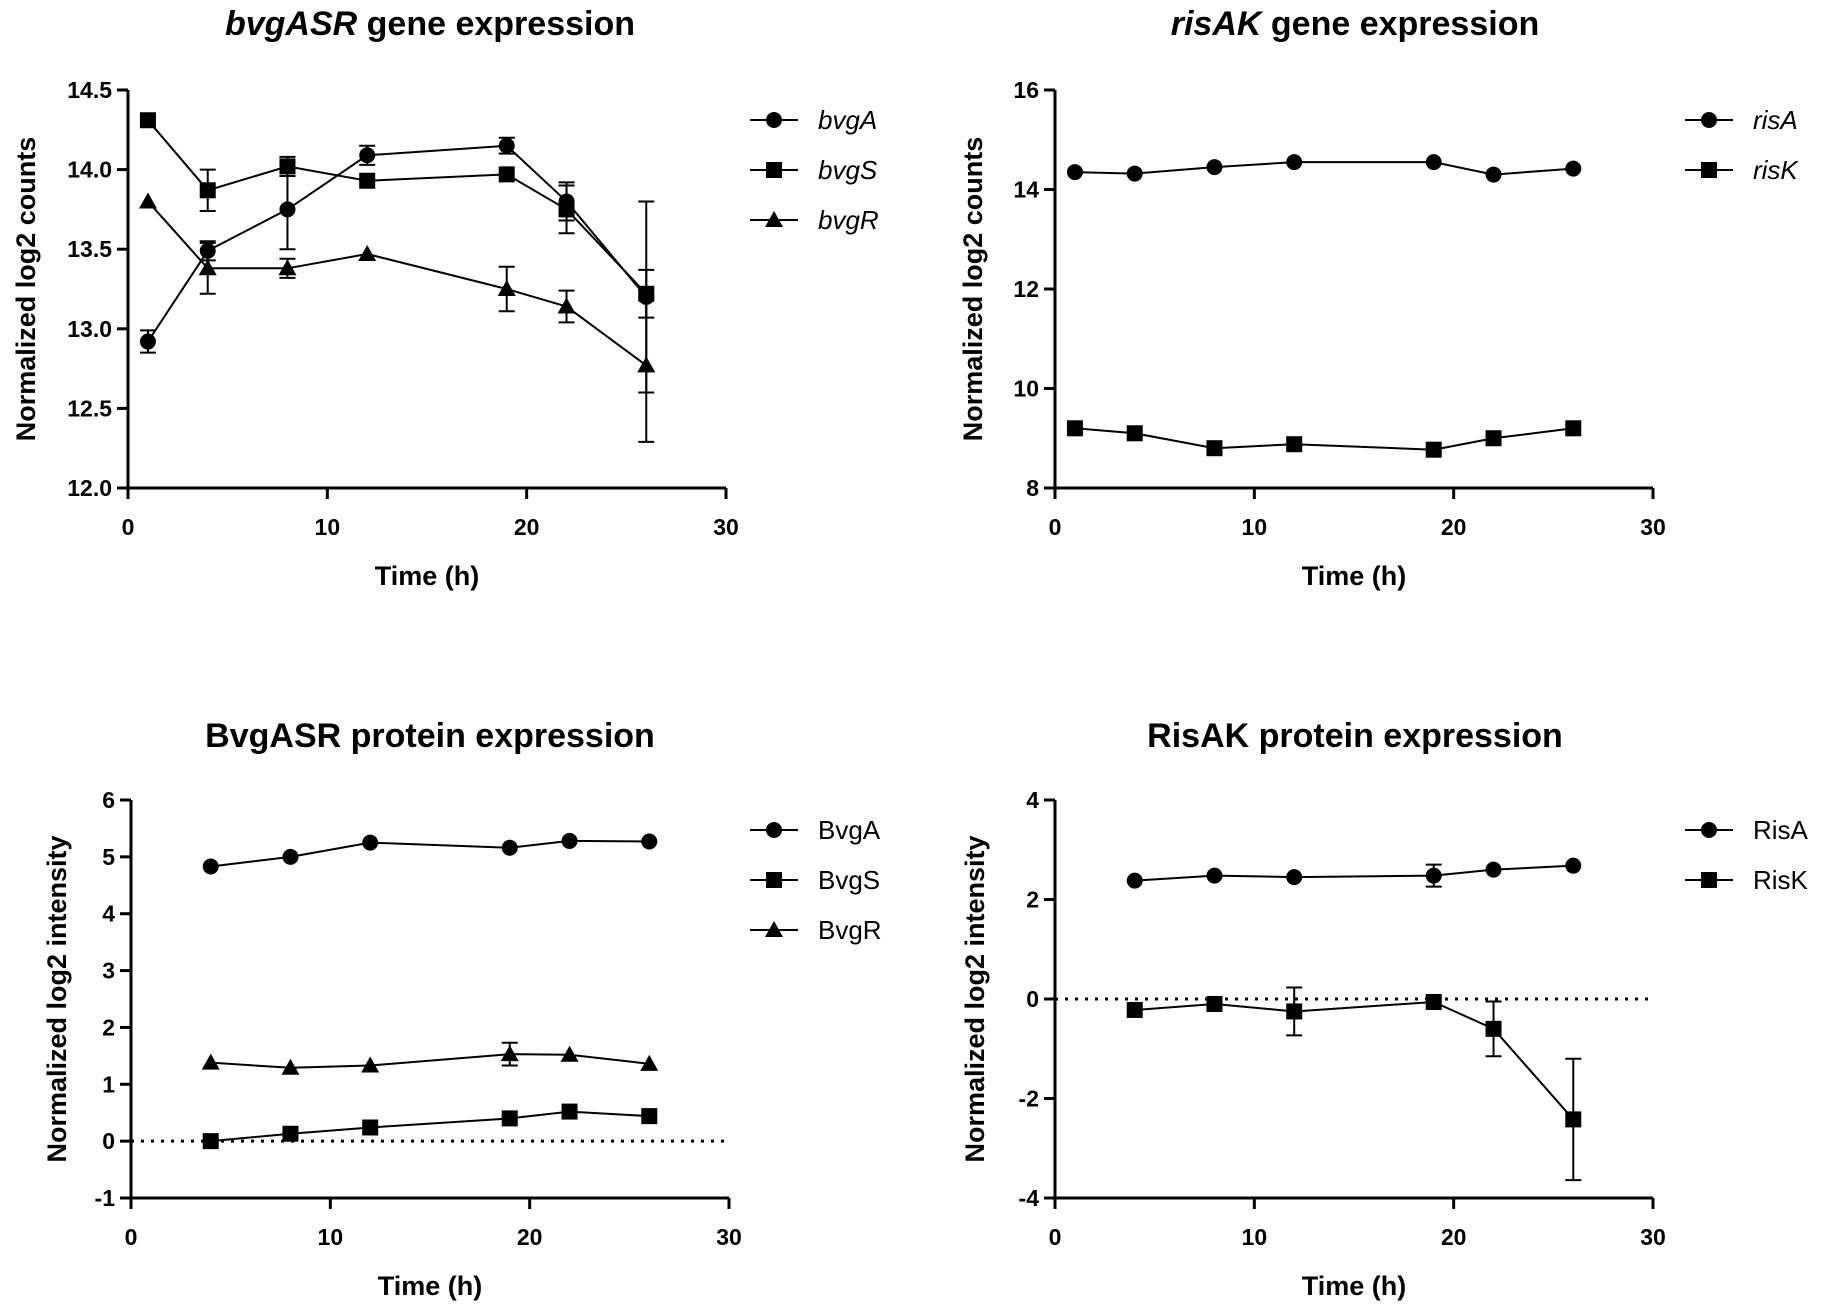 The height and width of the screenshot is (1311, 1821). I want to click on y-tick-label: -2, so click(1029, 1099).